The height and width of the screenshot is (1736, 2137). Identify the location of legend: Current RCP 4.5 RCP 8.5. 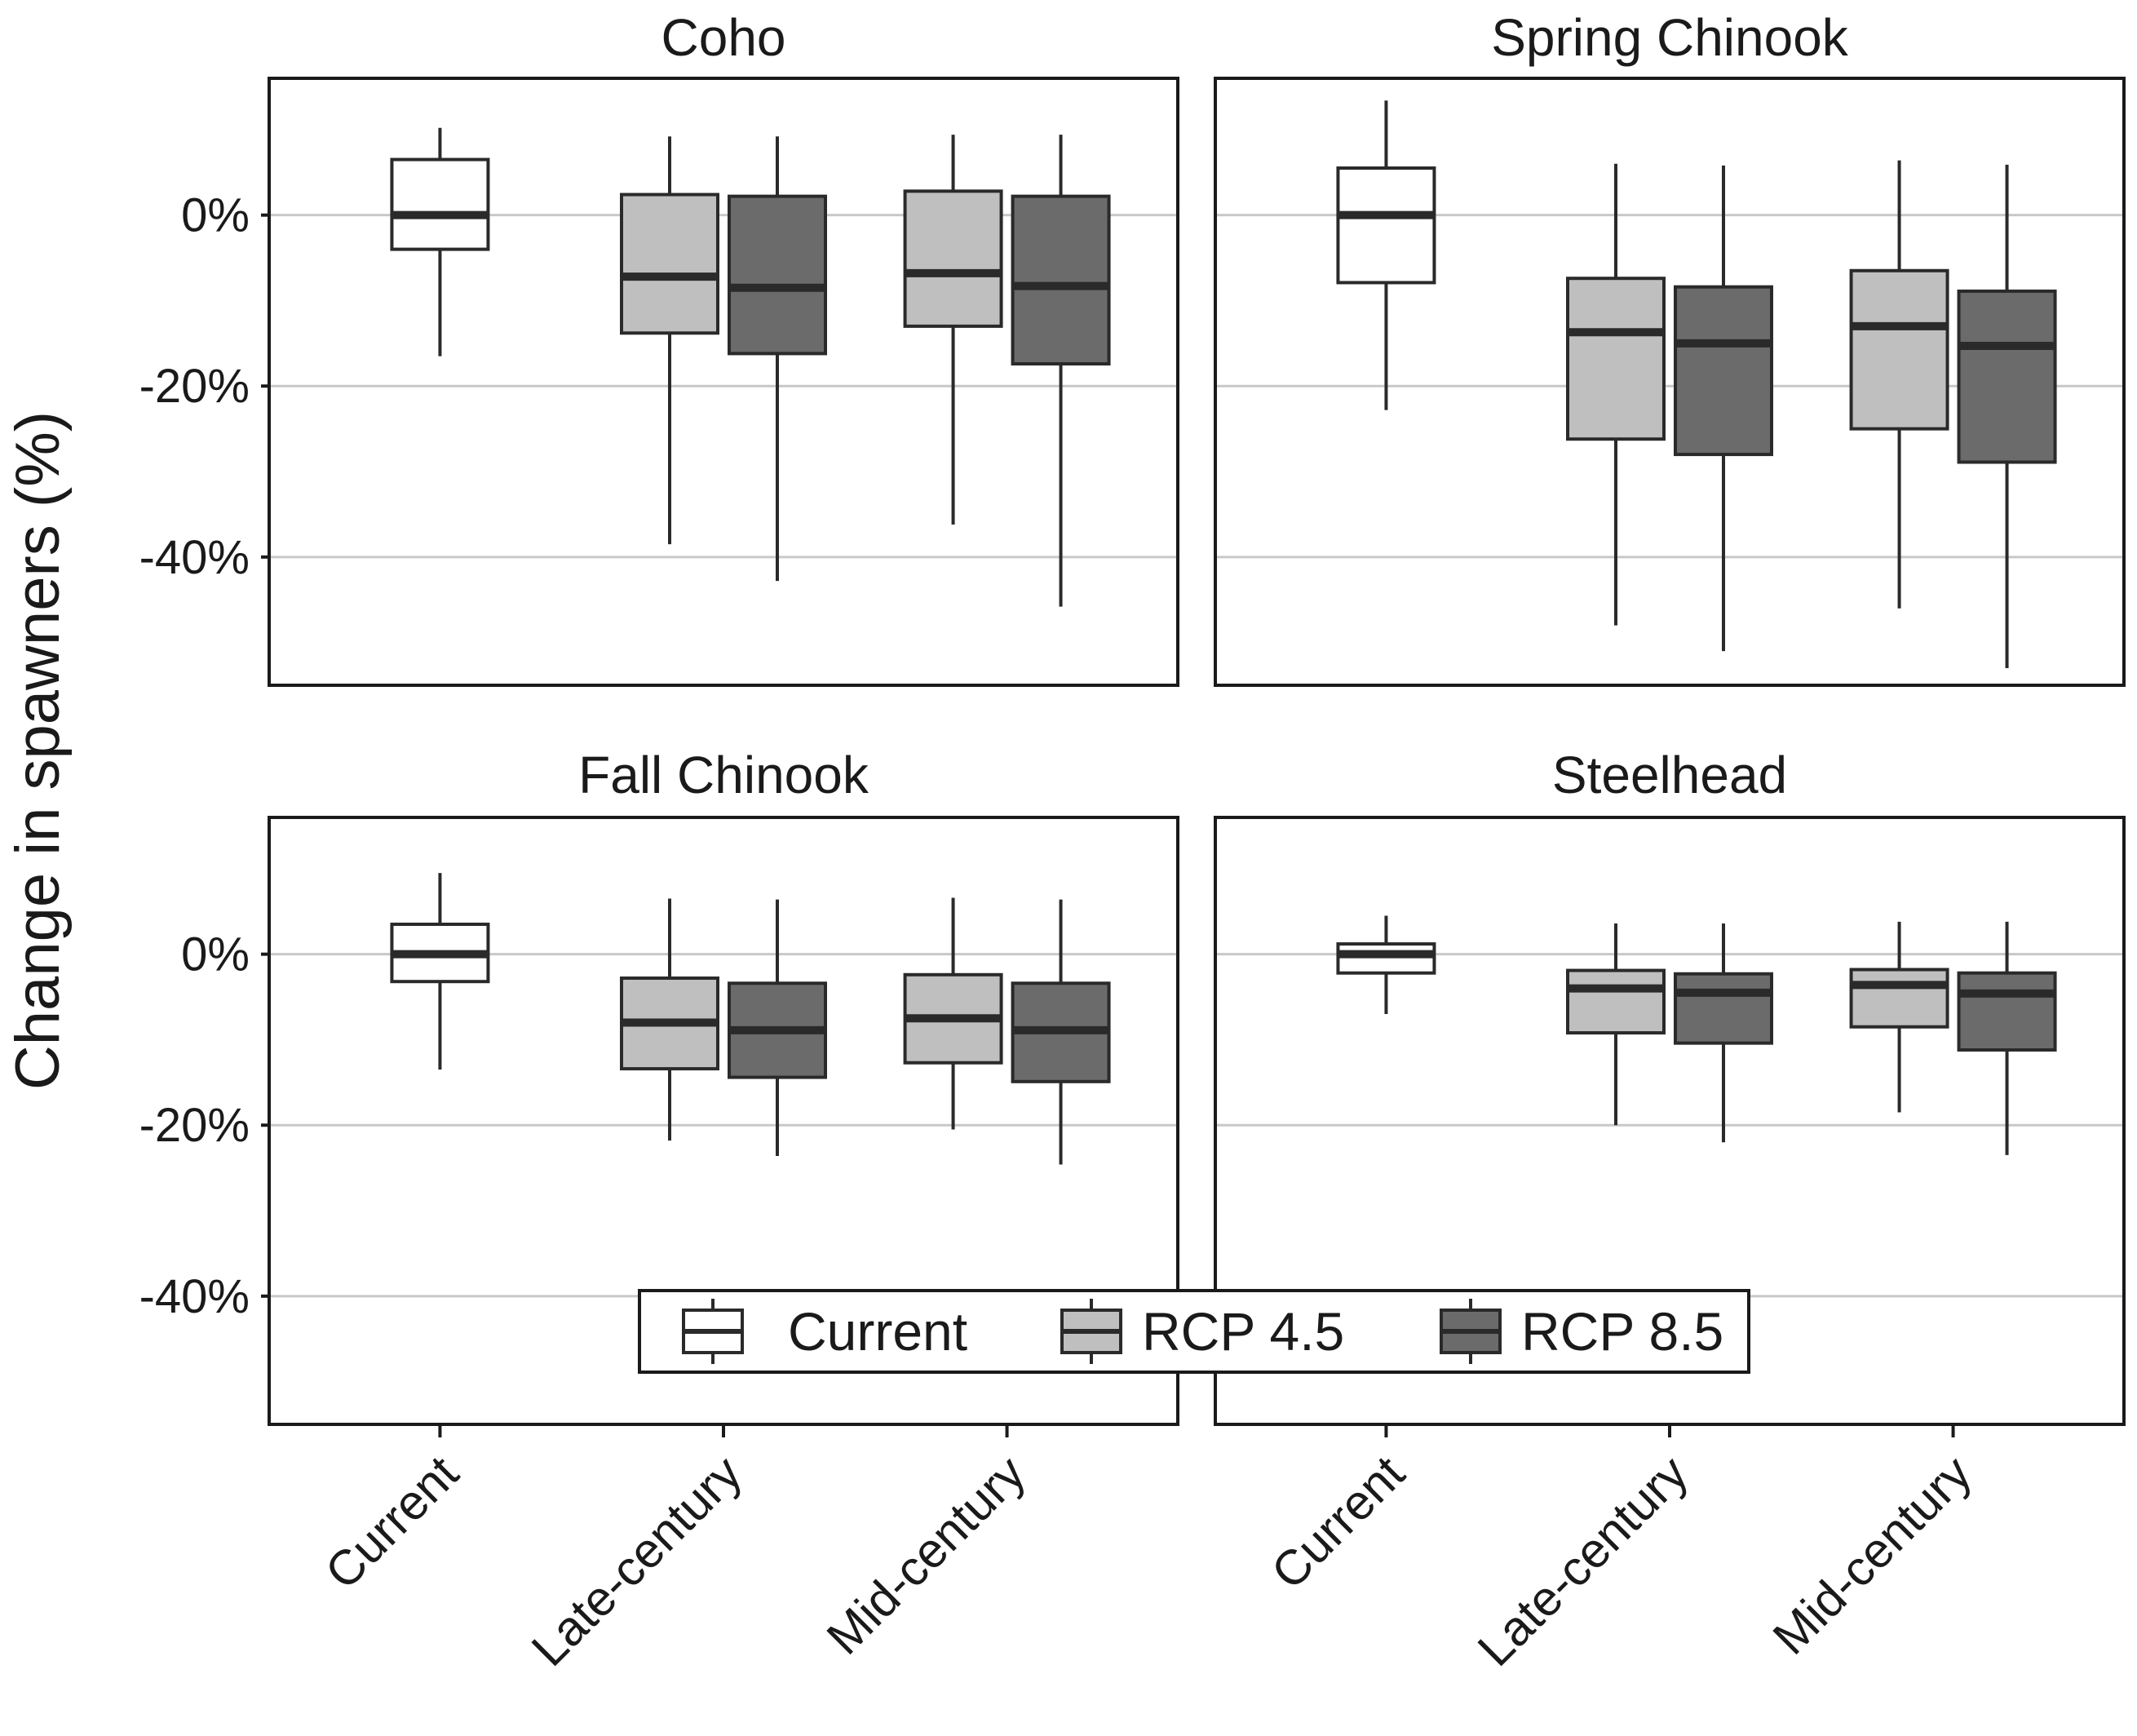
(1194, 1331).